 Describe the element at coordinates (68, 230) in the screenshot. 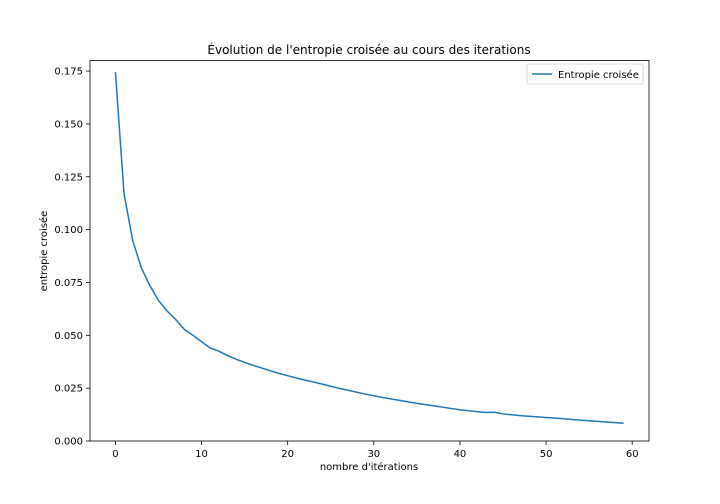

I see `y-tick-label: 0.100` at that location.